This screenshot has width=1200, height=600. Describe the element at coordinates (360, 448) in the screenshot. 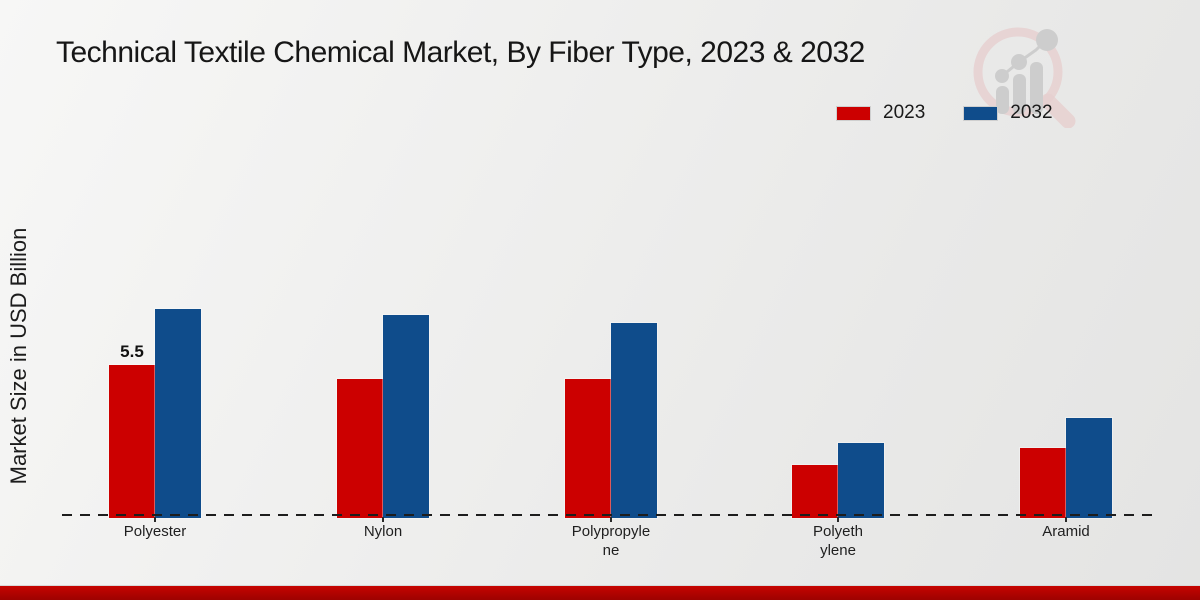

I see `bar-2023-nylon` at that location.